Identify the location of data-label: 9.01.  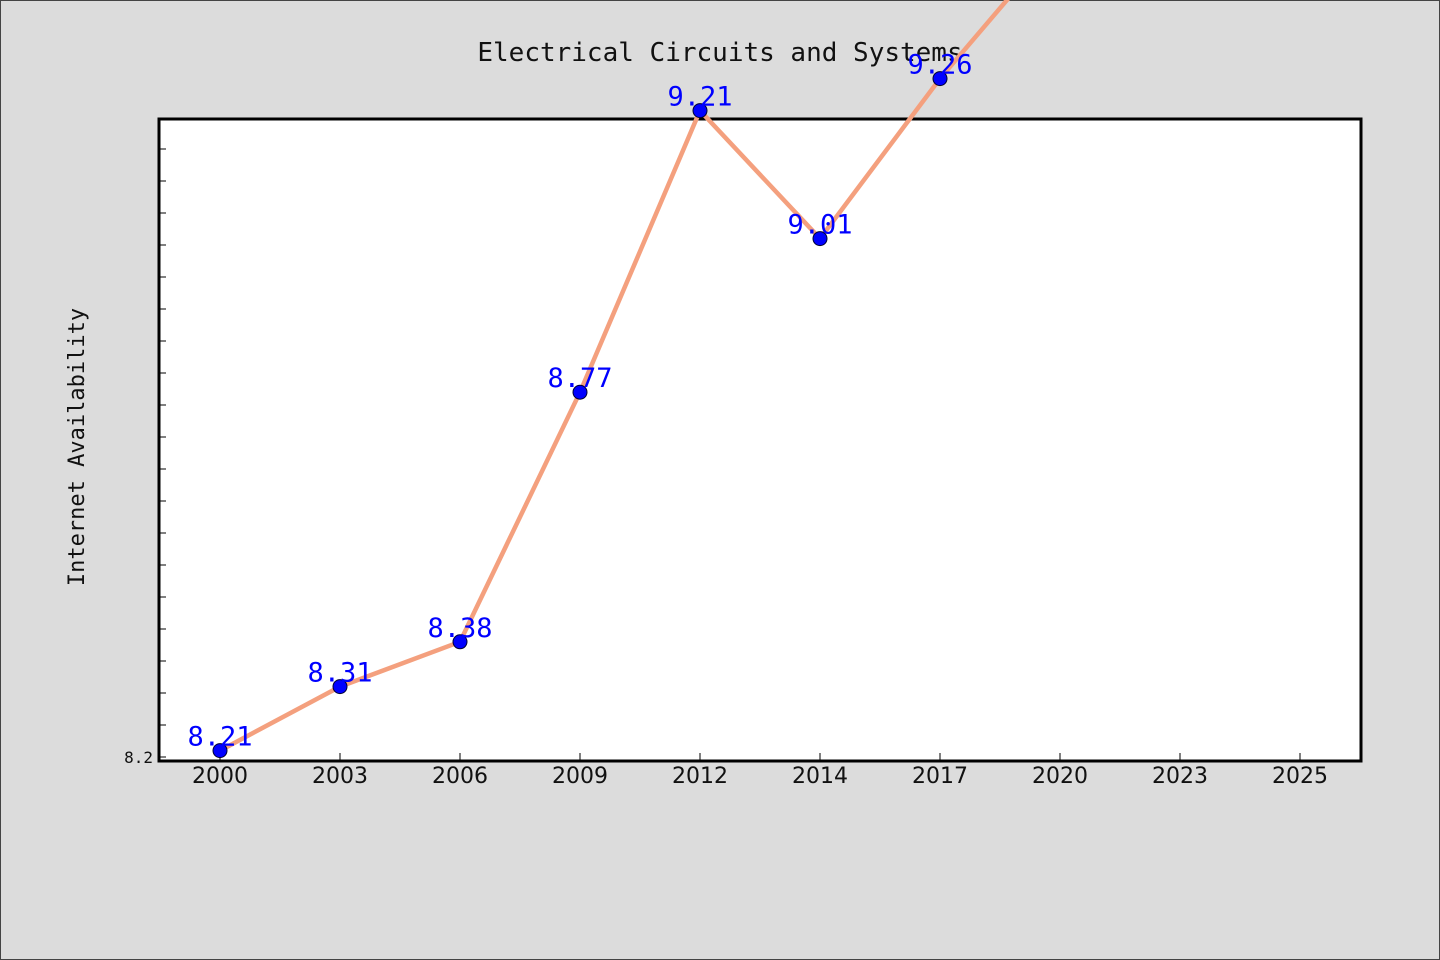
(819, 225).